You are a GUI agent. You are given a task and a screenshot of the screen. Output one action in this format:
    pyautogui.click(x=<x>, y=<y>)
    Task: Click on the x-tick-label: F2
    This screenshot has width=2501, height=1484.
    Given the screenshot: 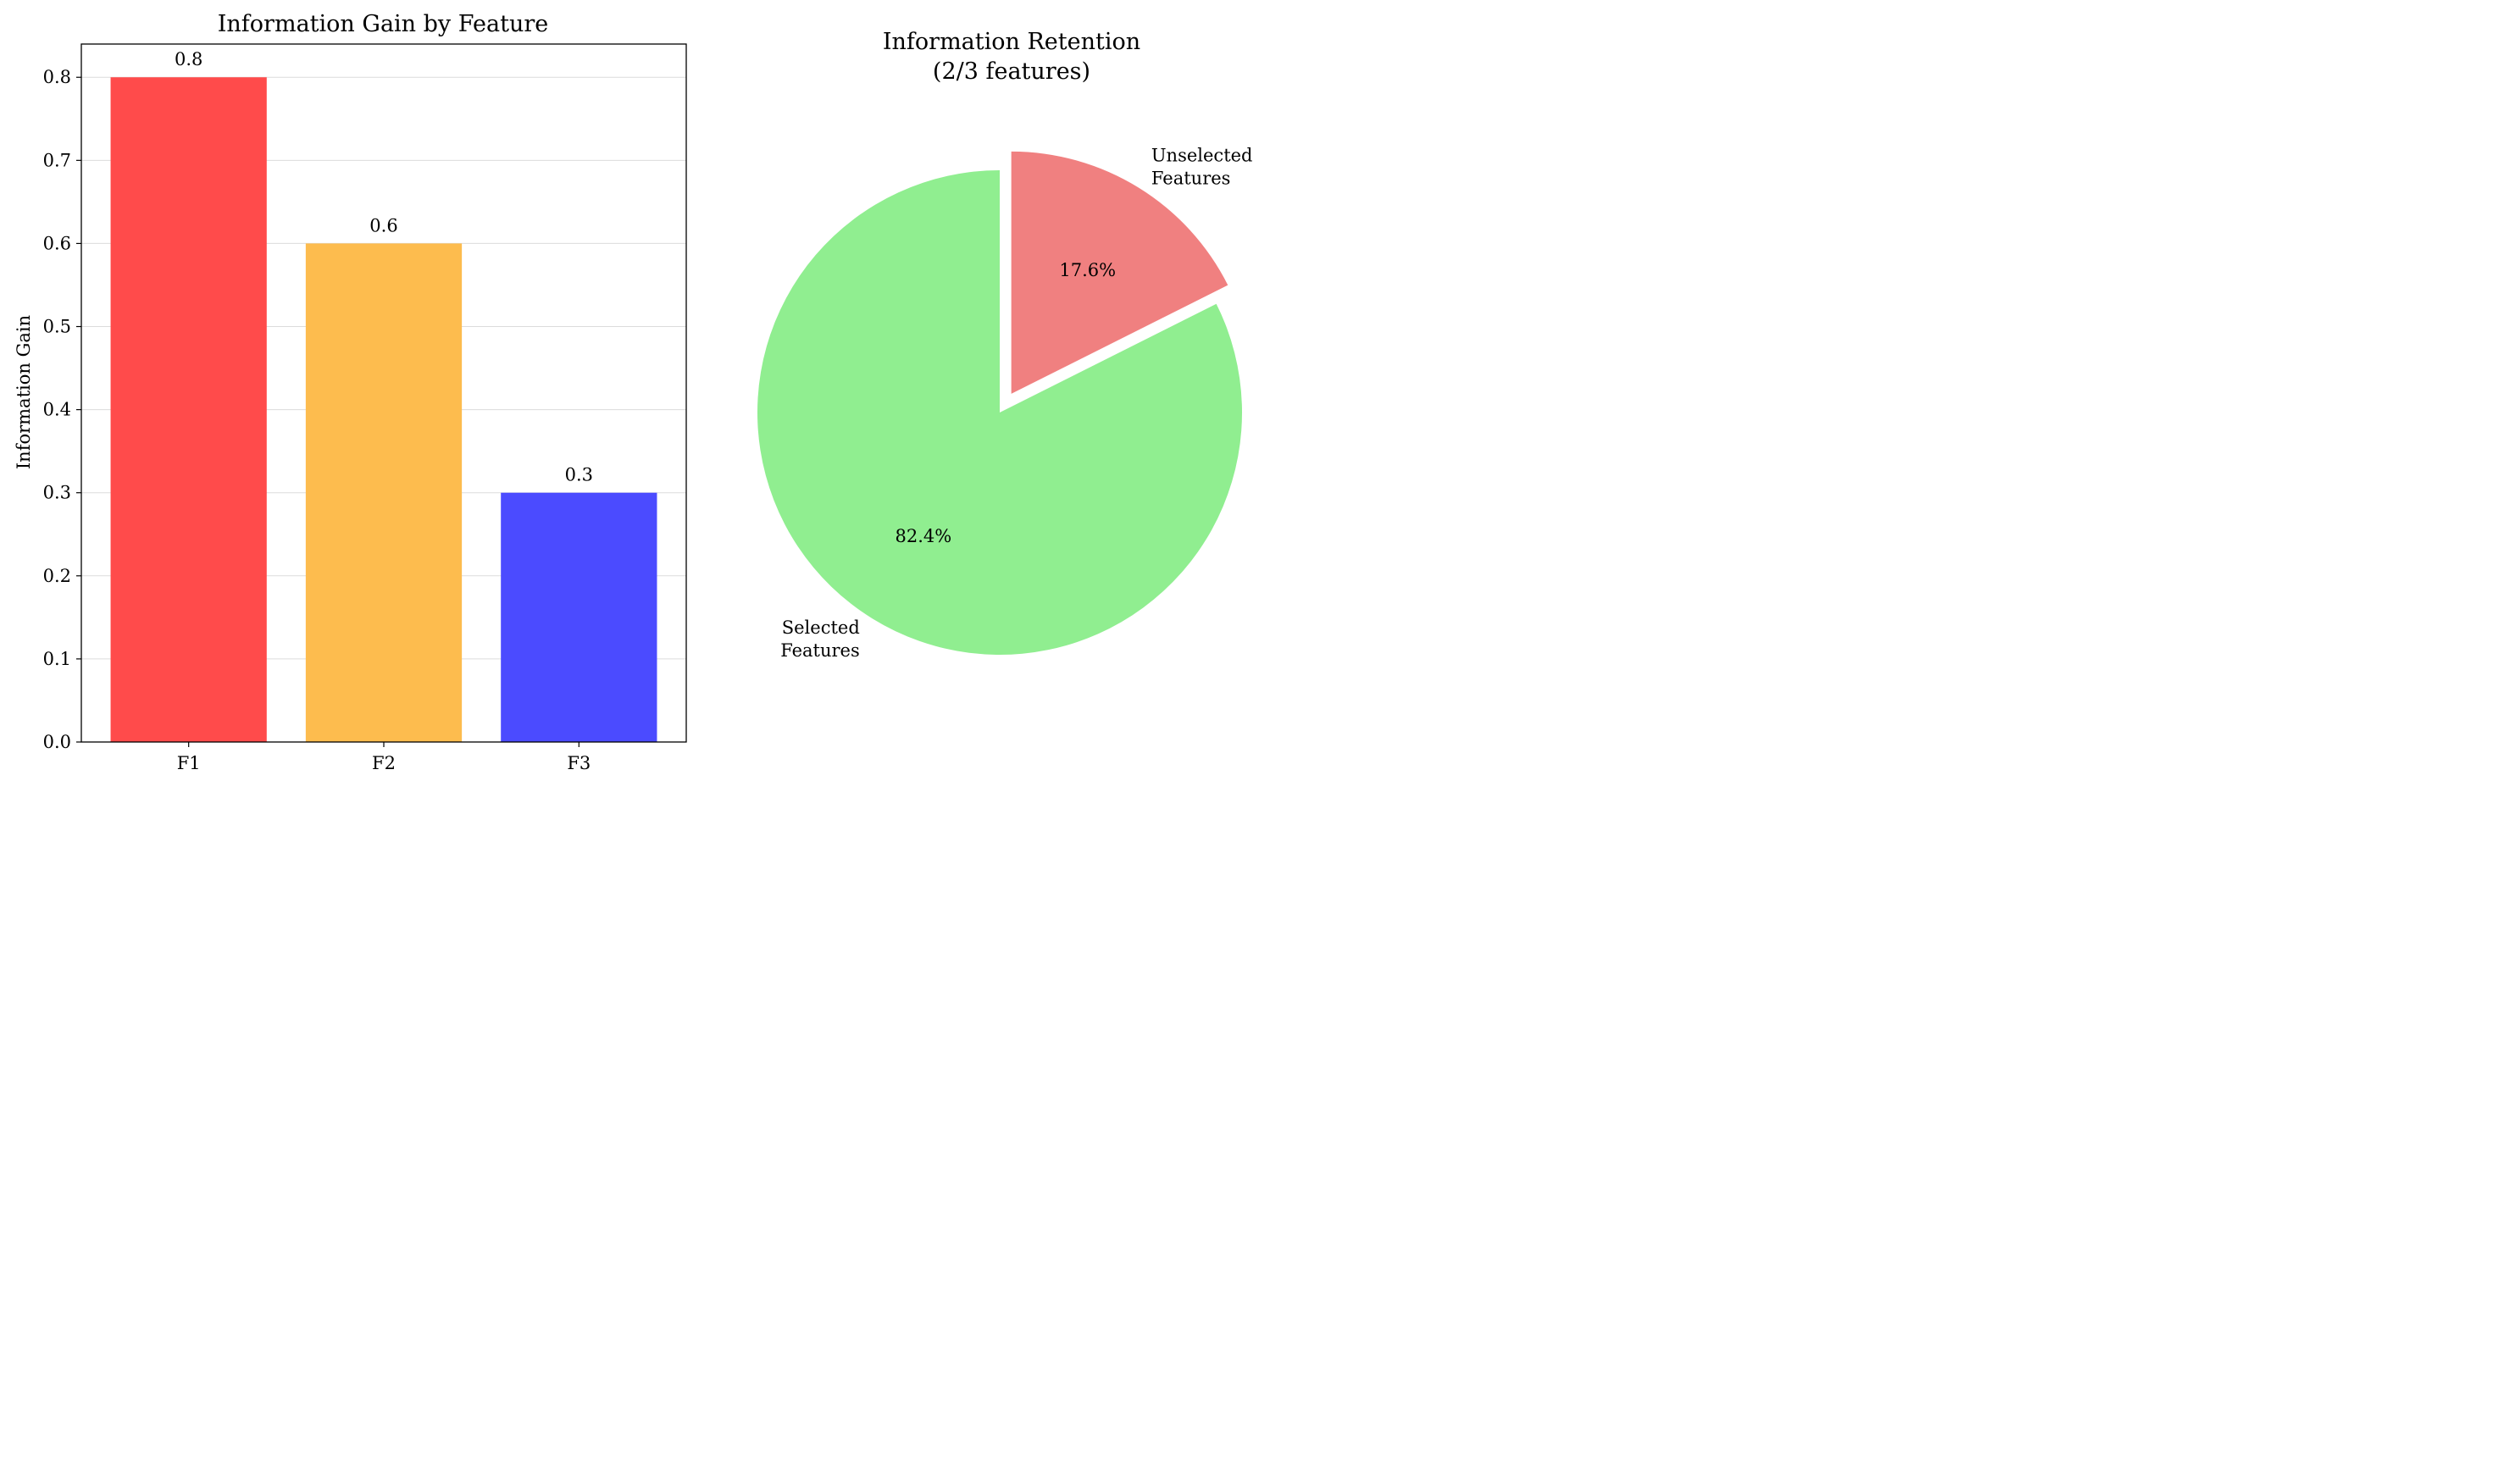 What is the action you would take?
    pyautogui.click(x=384, y=763)
    